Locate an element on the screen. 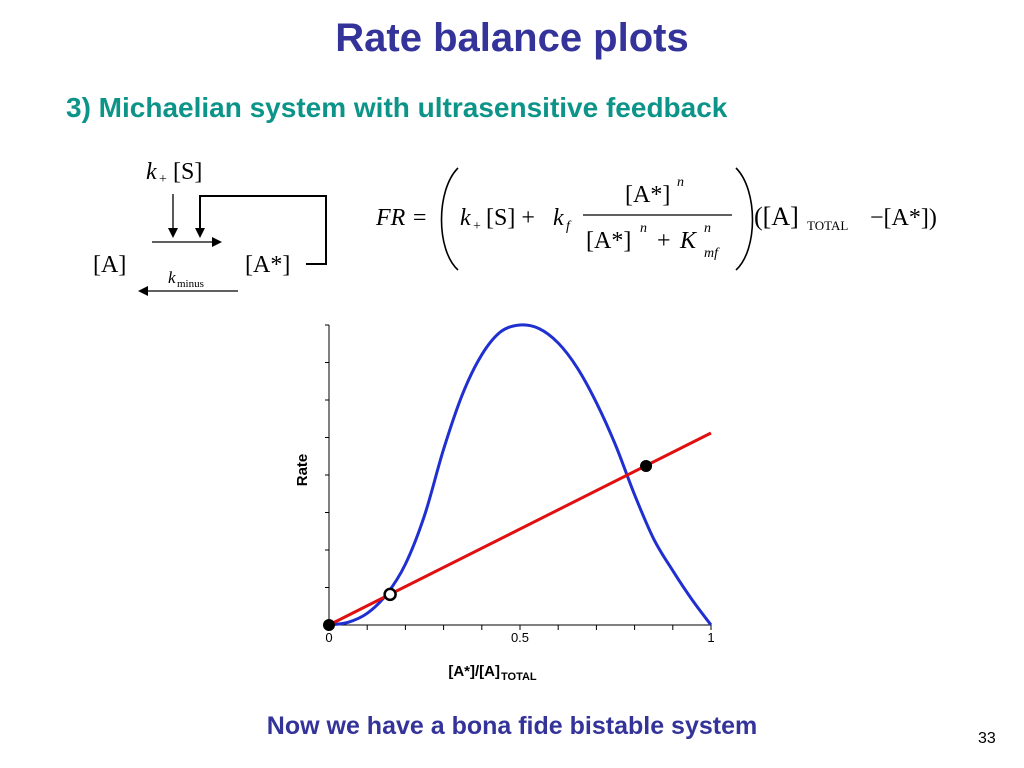 This screenshot has width=1024, height=768. denominator-exponent: n is located at coordinates (643, 228).